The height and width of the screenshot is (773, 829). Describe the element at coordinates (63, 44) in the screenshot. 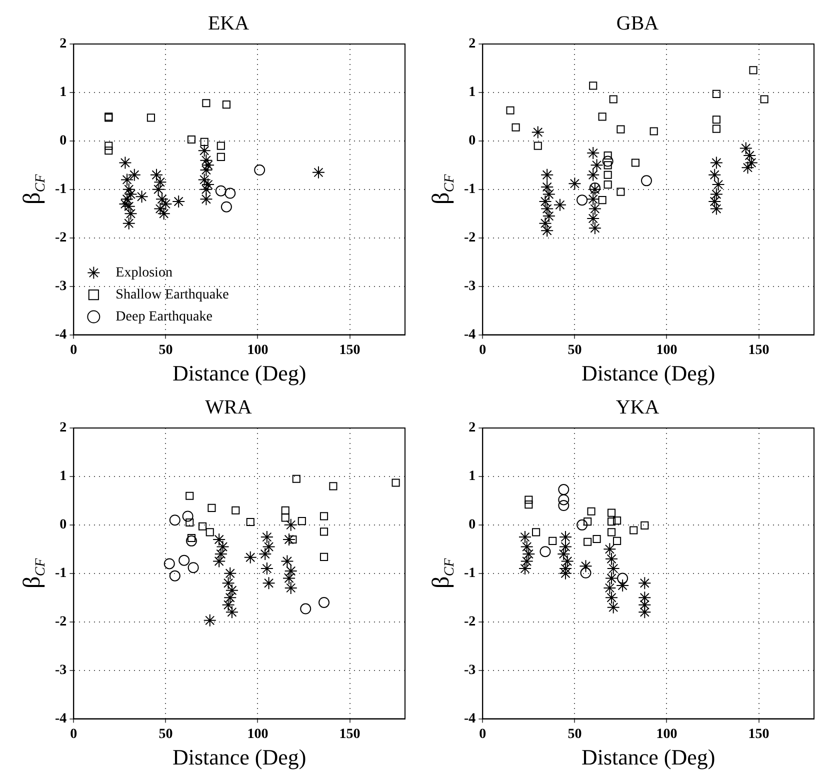

I see `y-tick-label: 2` at that location.